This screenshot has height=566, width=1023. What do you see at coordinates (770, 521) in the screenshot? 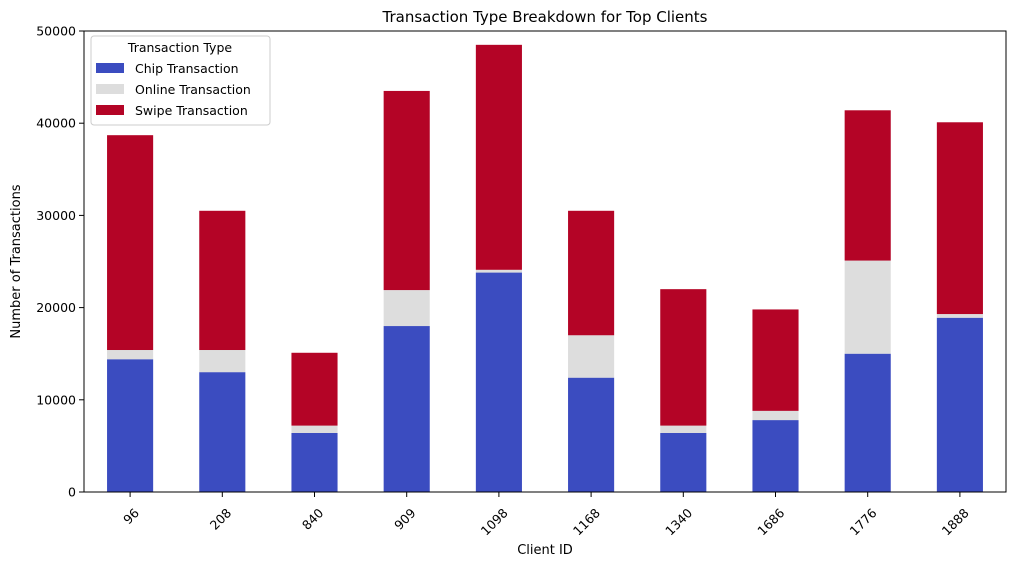
I see `x-tick-label-1686: 1686` at bounding box center [770, 521].